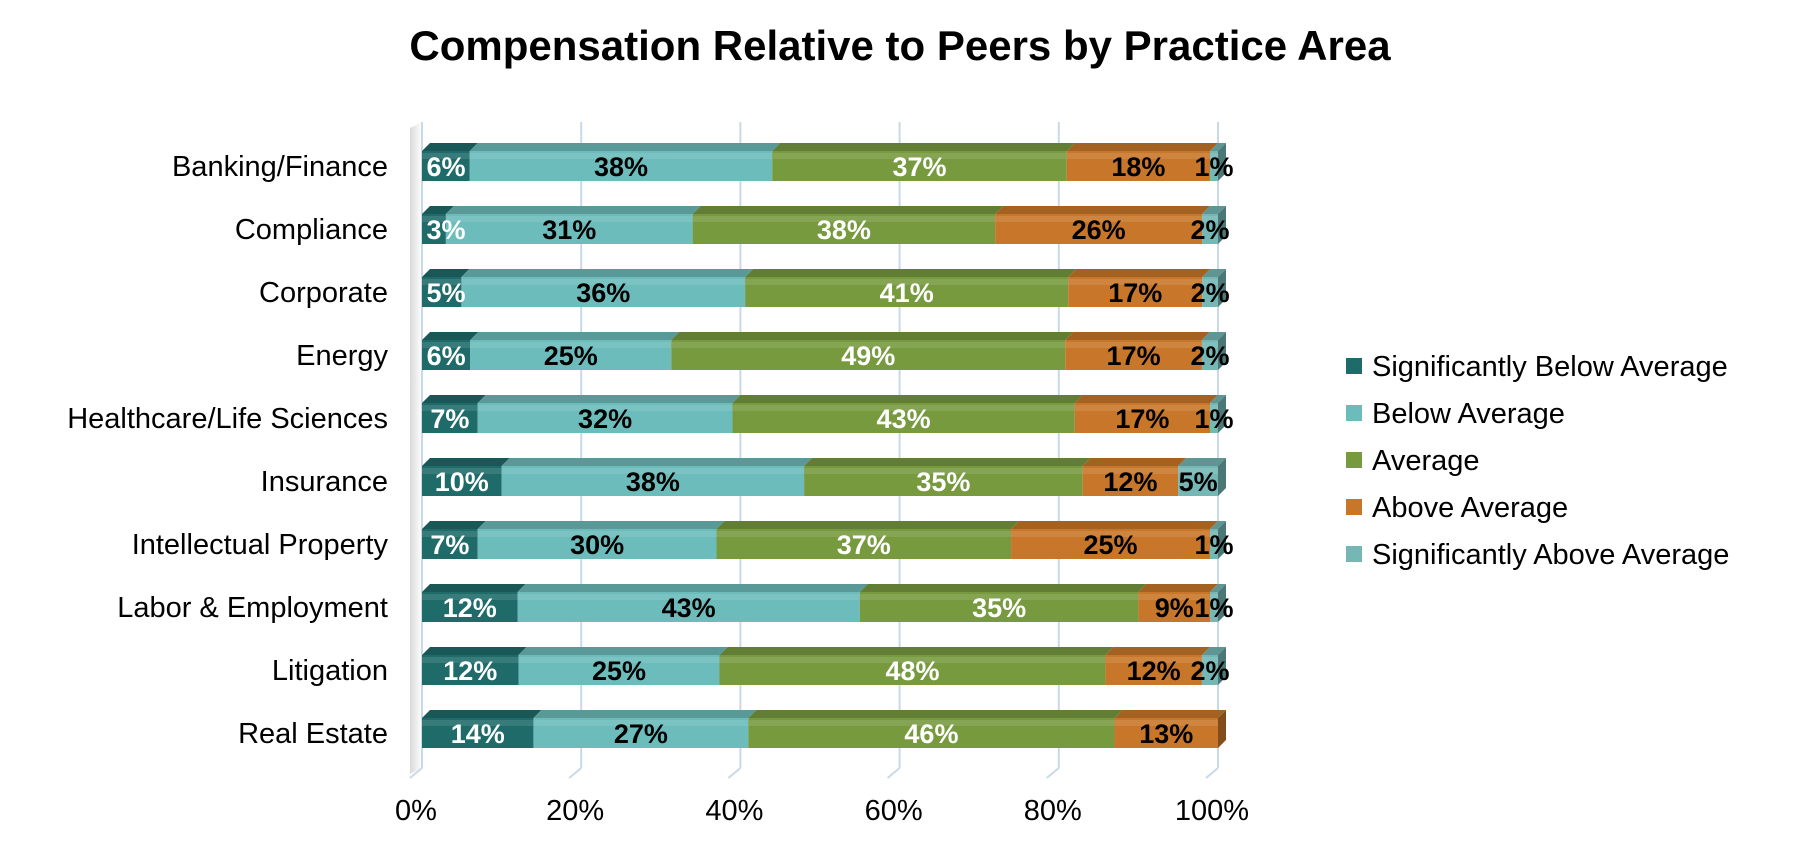  I want to click on data-label: 36%, so click(603, 293).